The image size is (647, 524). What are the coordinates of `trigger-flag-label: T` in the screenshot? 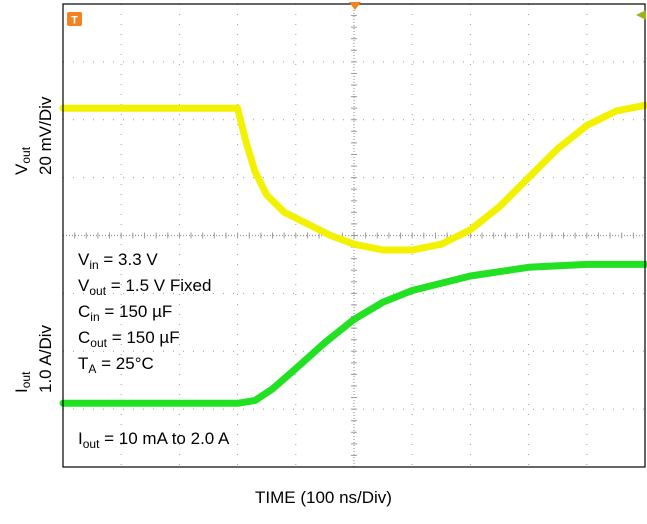 It's located at (74, 21).